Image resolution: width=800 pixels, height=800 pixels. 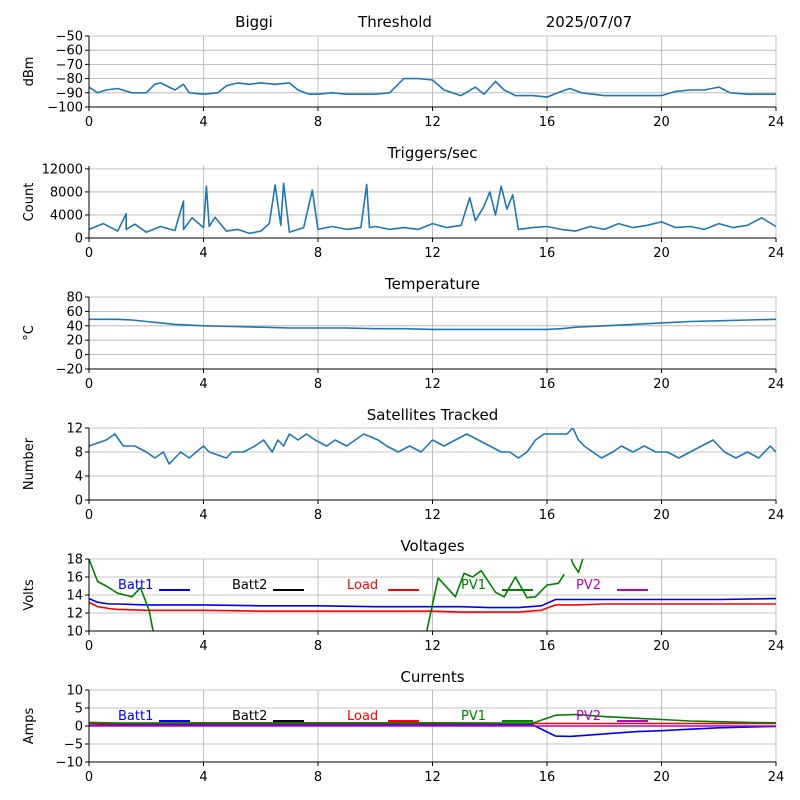 I want to click on currents-title: Currents, so click(x=432, y=677).